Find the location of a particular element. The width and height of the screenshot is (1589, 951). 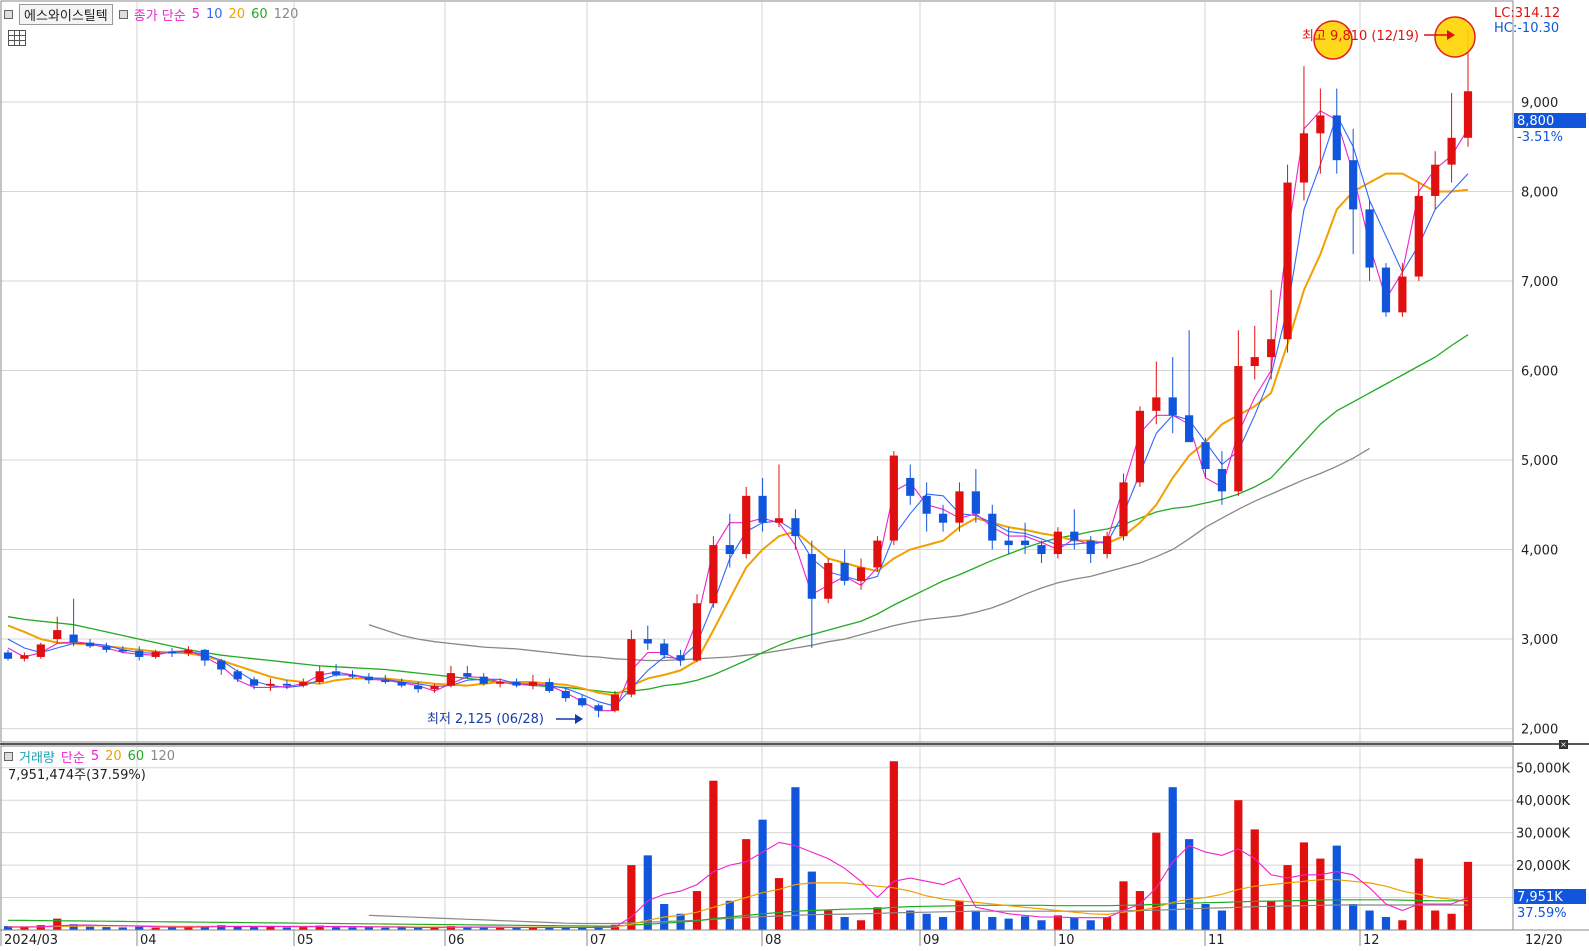

panel-square-icon is located at coordinates (8, 14).